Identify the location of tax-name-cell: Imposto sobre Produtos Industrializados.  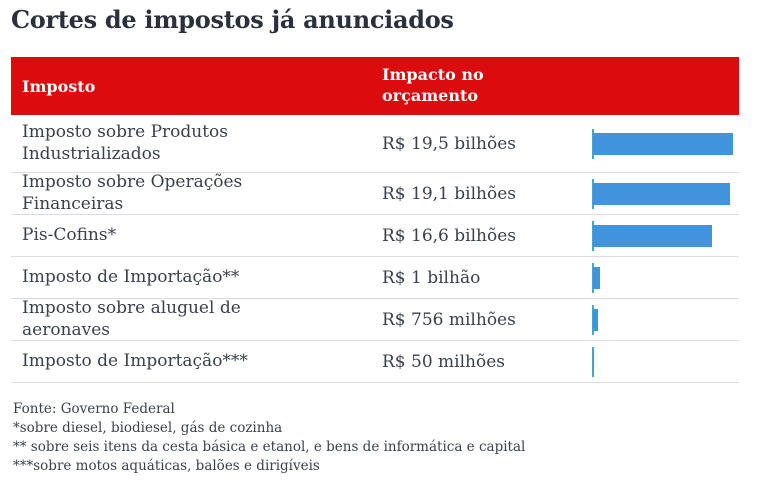
(125, 143).